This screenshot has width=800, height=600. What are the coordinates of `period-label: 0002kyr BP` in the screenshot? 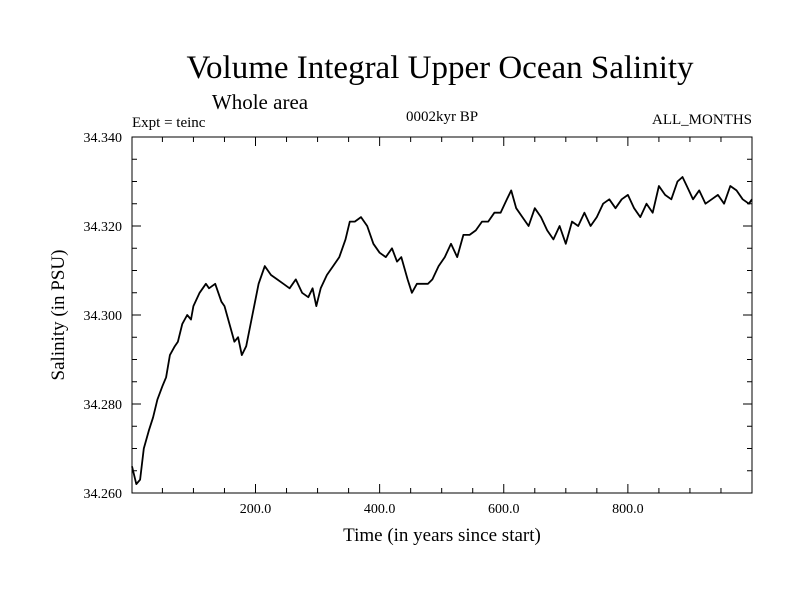 It's located at (442, 117).